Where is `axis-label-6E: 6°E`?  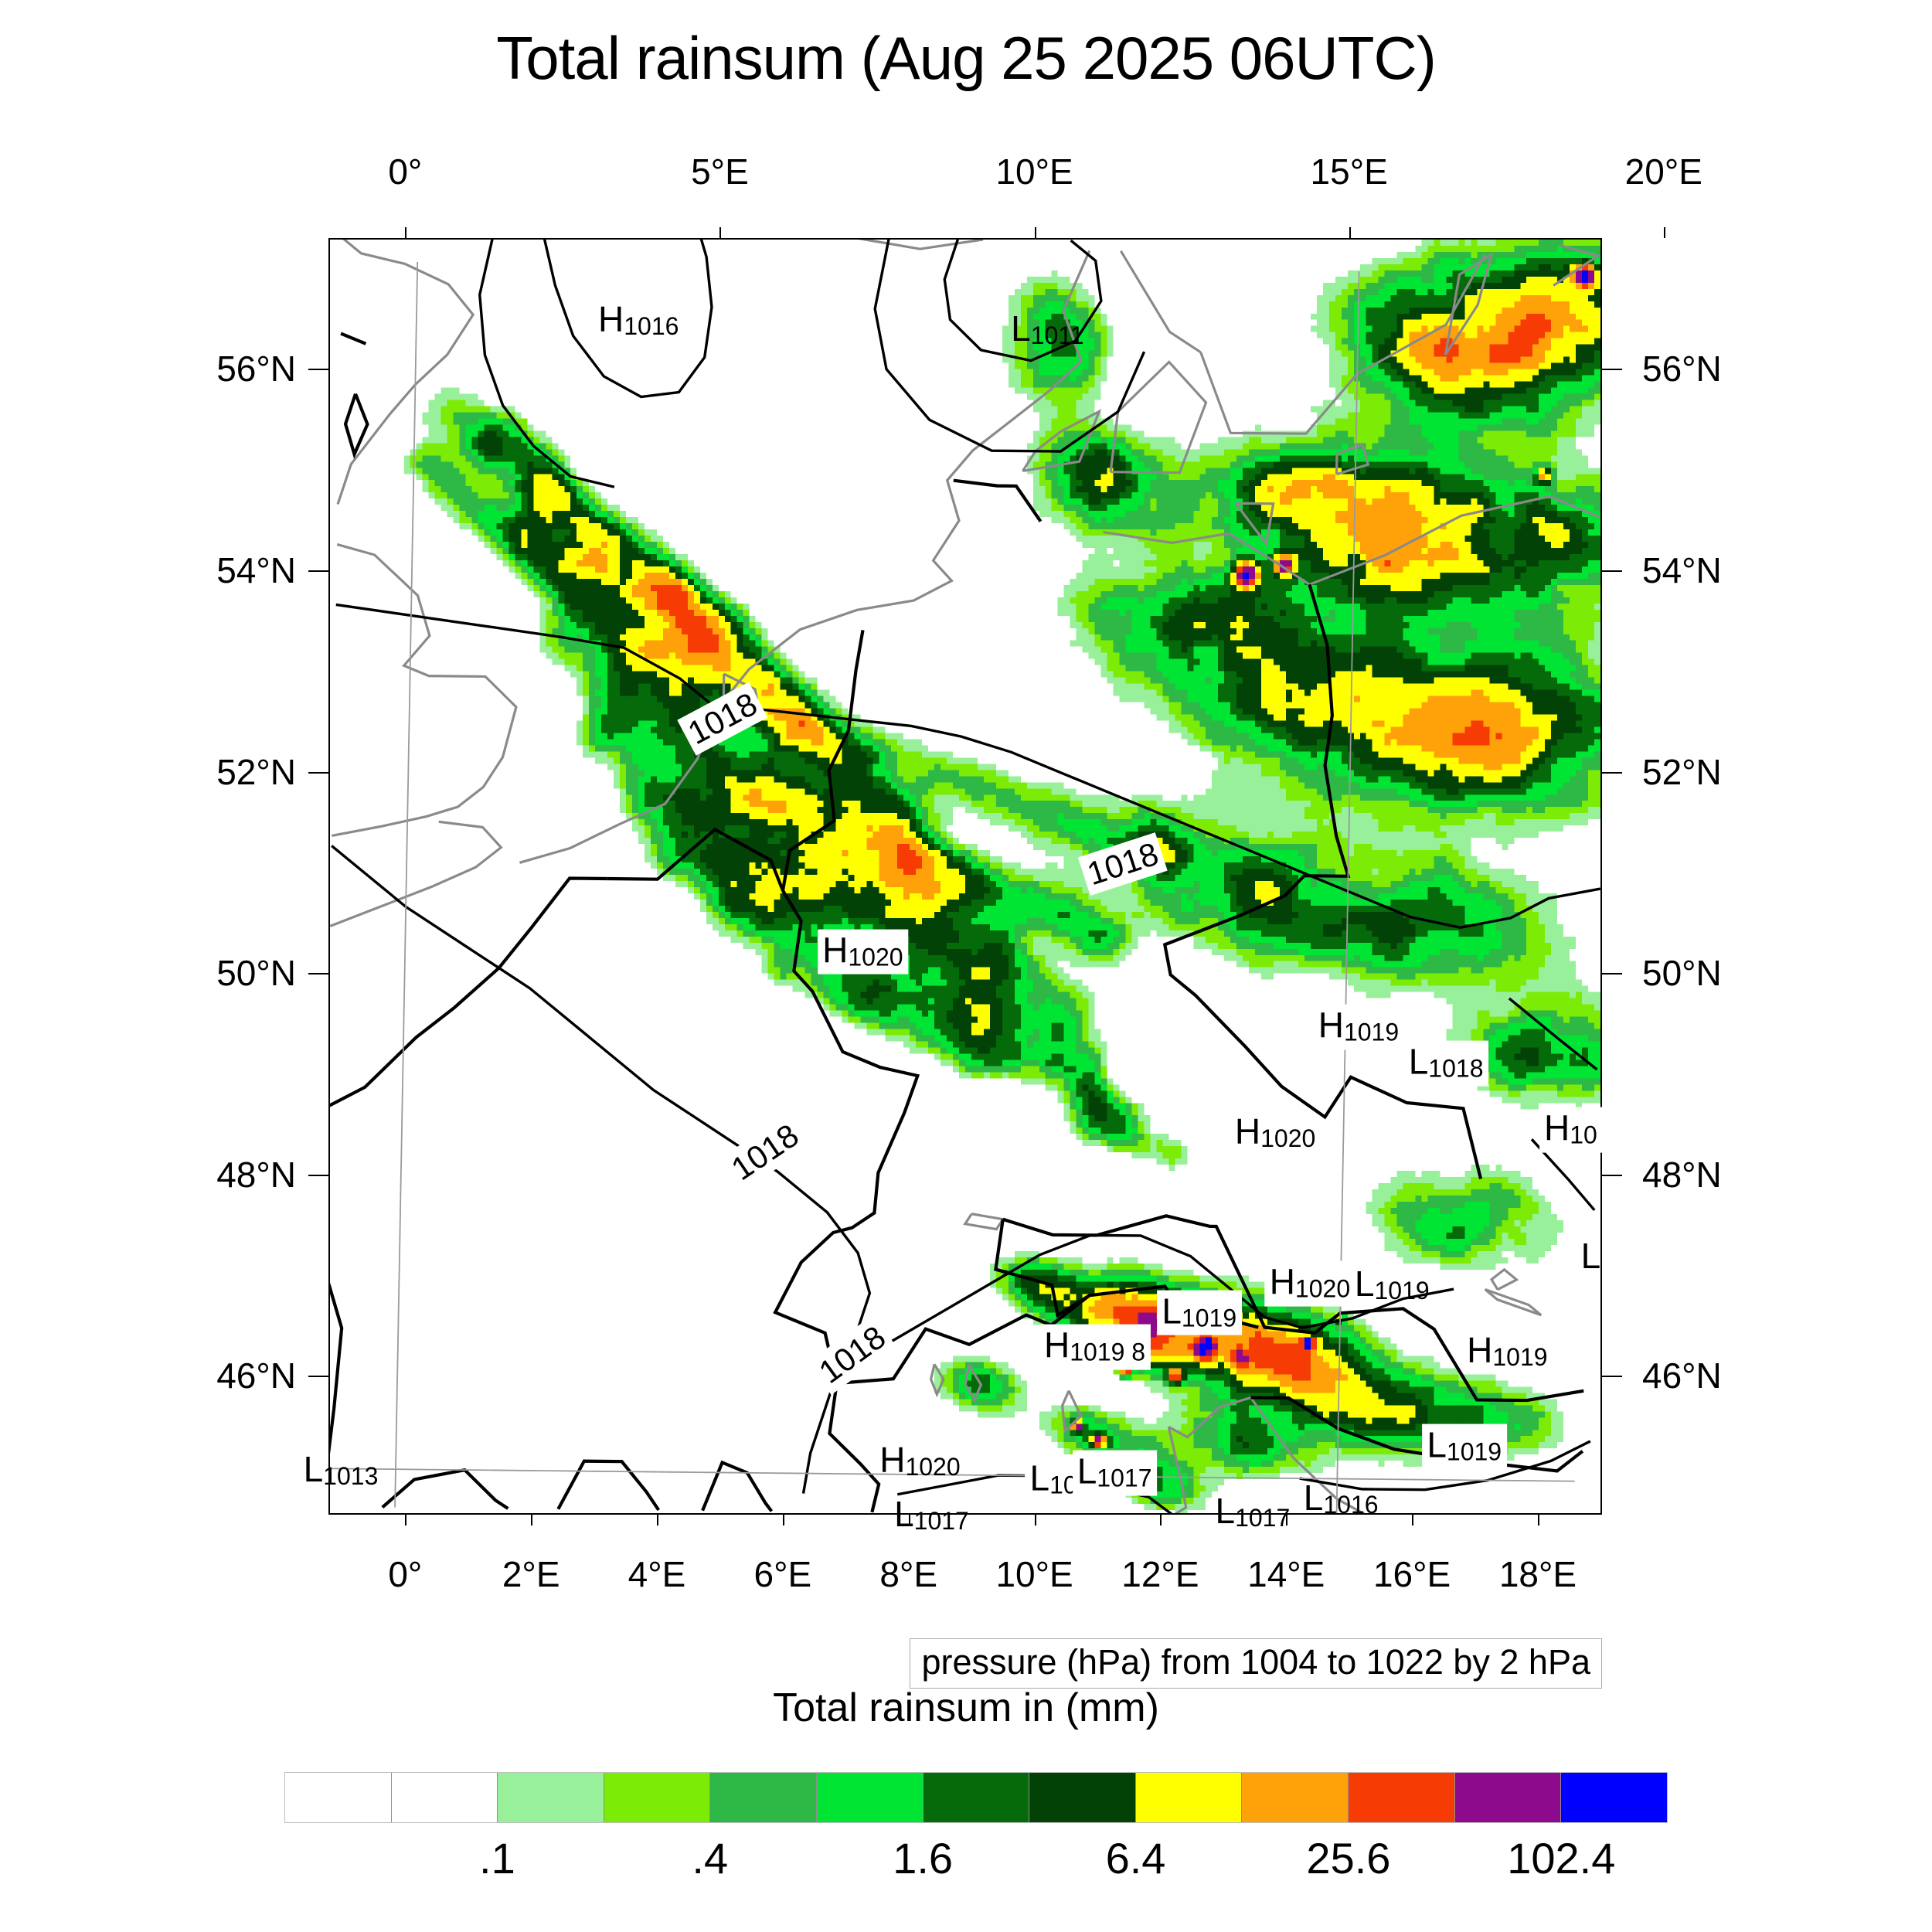 axis-label-6E: 6°E is located at coordinates (783, 1574).